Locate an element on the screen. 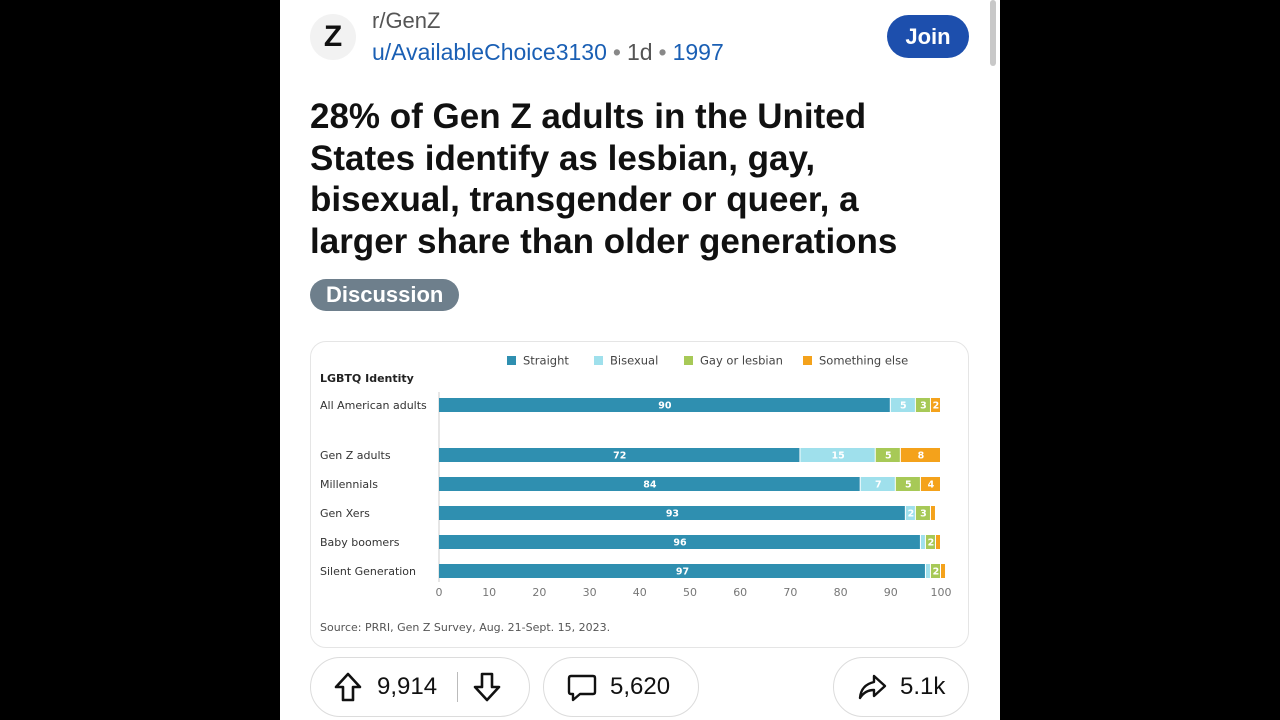  x-tick-label: 0 is located at coordinates (439, 592).